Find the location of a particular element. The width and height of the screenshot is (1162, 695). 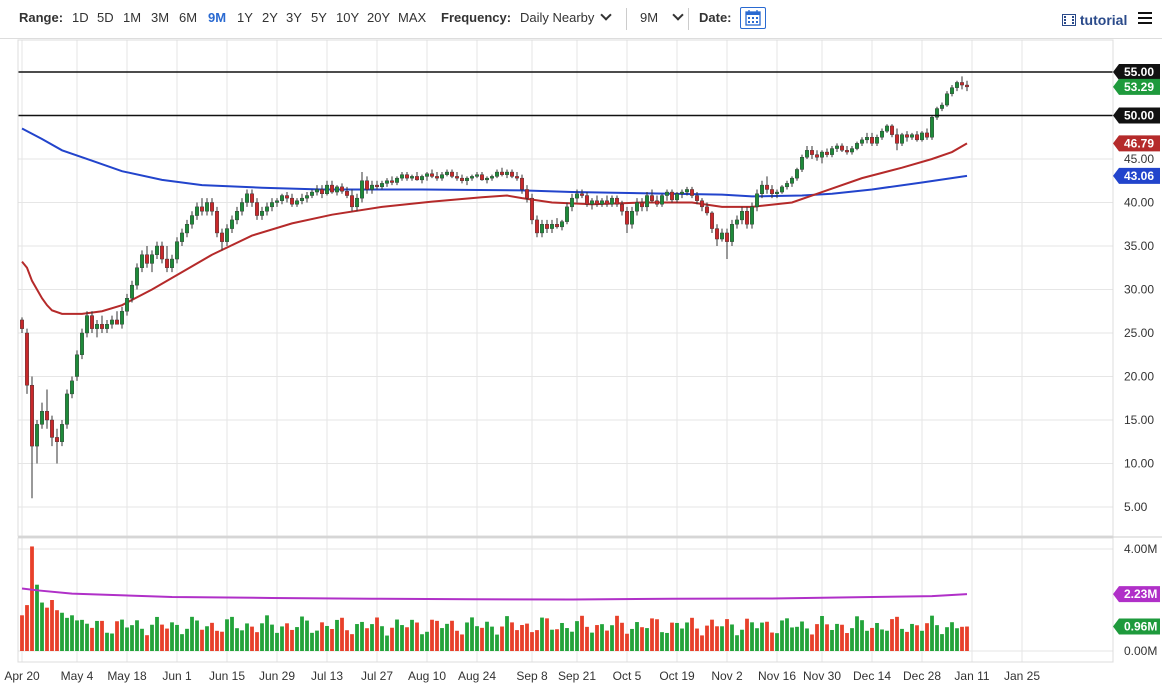

last-price-tag: 53.29 is located at coordinates (1139, 87).